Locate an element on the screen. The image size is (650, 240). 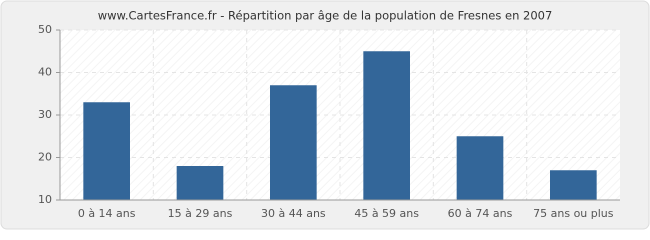
x-tick-label: 15 à 29 ans is located at coordinates (200, 213).